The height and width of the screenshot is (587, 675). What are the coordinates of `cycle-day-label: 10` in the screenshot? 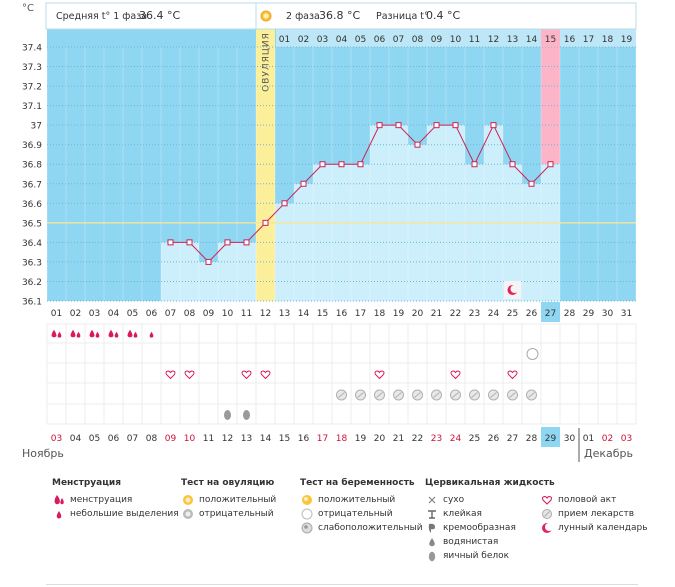 It's located at (456, 40).